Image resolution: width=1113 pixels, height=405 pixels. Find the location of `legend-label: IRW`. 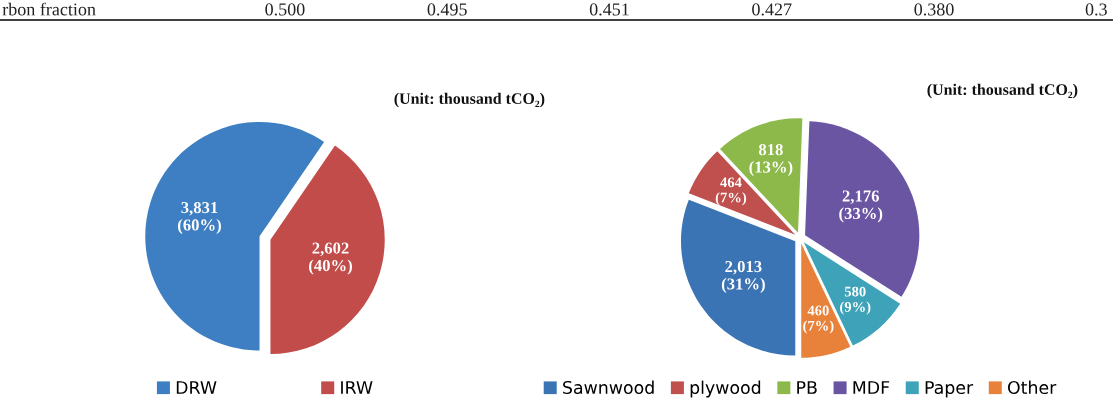

legend-label: IRW is located at coordinates (357, 387).